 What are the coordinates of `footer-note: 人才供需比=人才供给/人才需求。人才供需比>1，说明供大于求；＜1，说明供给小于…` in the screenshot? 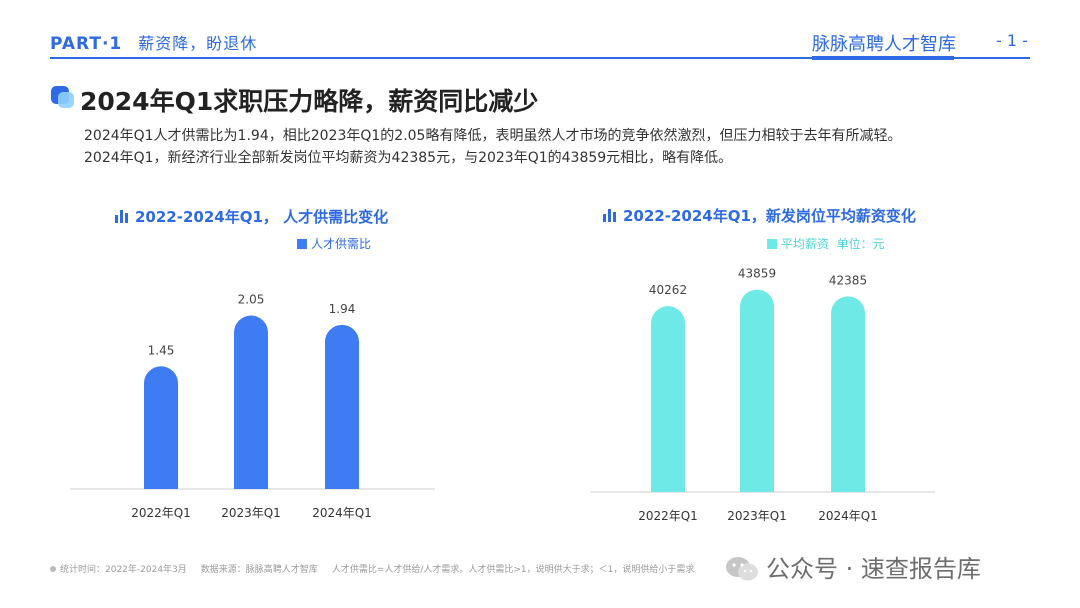 It's located at (513, 570).